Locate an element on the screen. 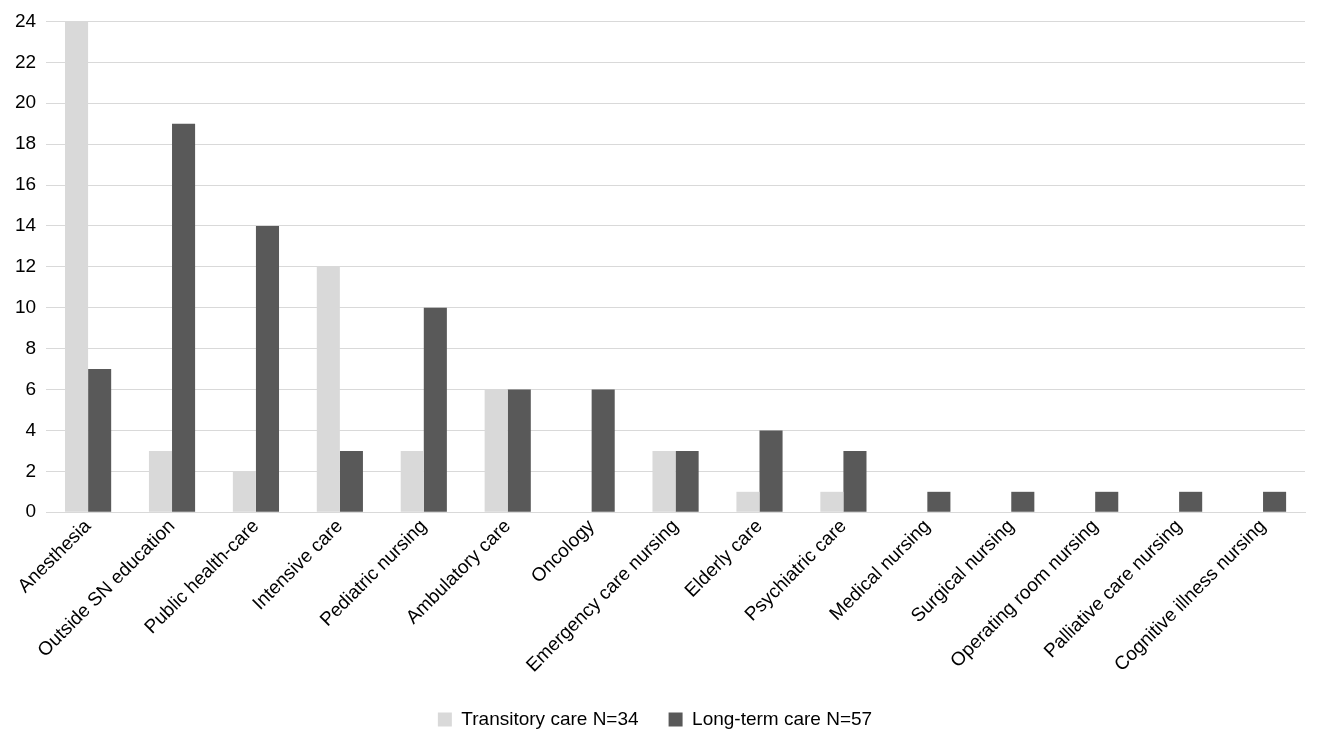 Image resolution: width=1325 pixels, height=744 pixels. legend-label: Transitory care N=34 is located at coordinates (550, 718).